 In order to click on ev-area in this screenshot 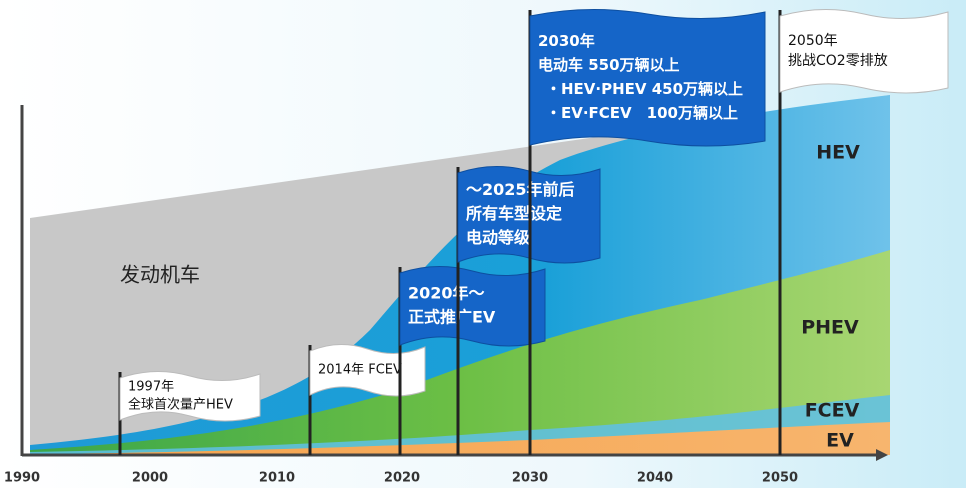, I will do `click(460, 438)`.